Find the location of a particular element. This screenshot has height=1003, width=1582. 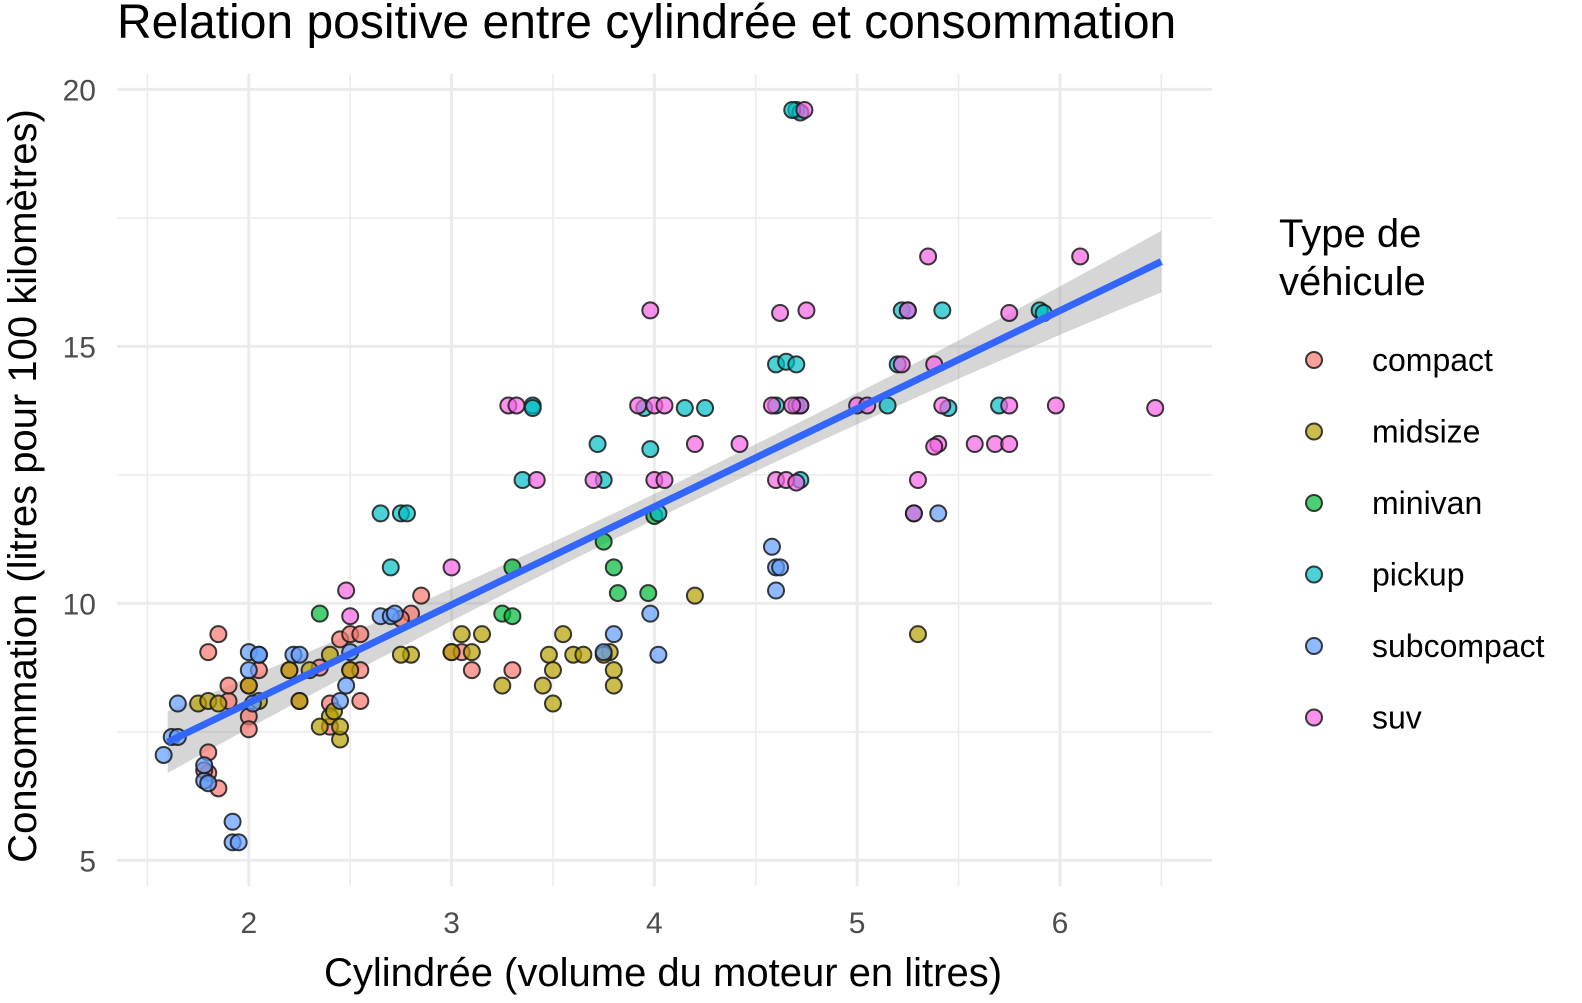

legend-label-suv: suv is located at coordinates (1397, 718).